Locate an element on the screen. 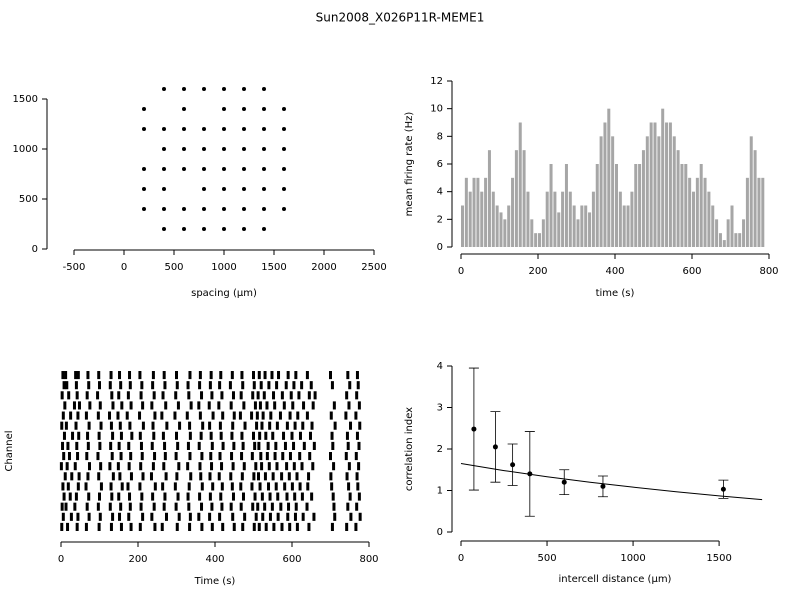 The height and width of the screenshot is (600, 800). x-tick-label: 1000 is located at coordinates (223, 267).